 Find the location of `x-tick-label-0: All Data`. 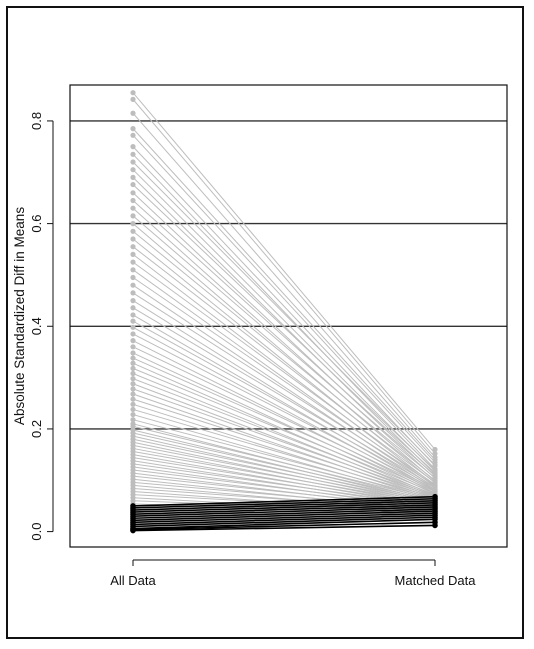

x-tick-label-0: All Data is located at coordinates (133, 580).